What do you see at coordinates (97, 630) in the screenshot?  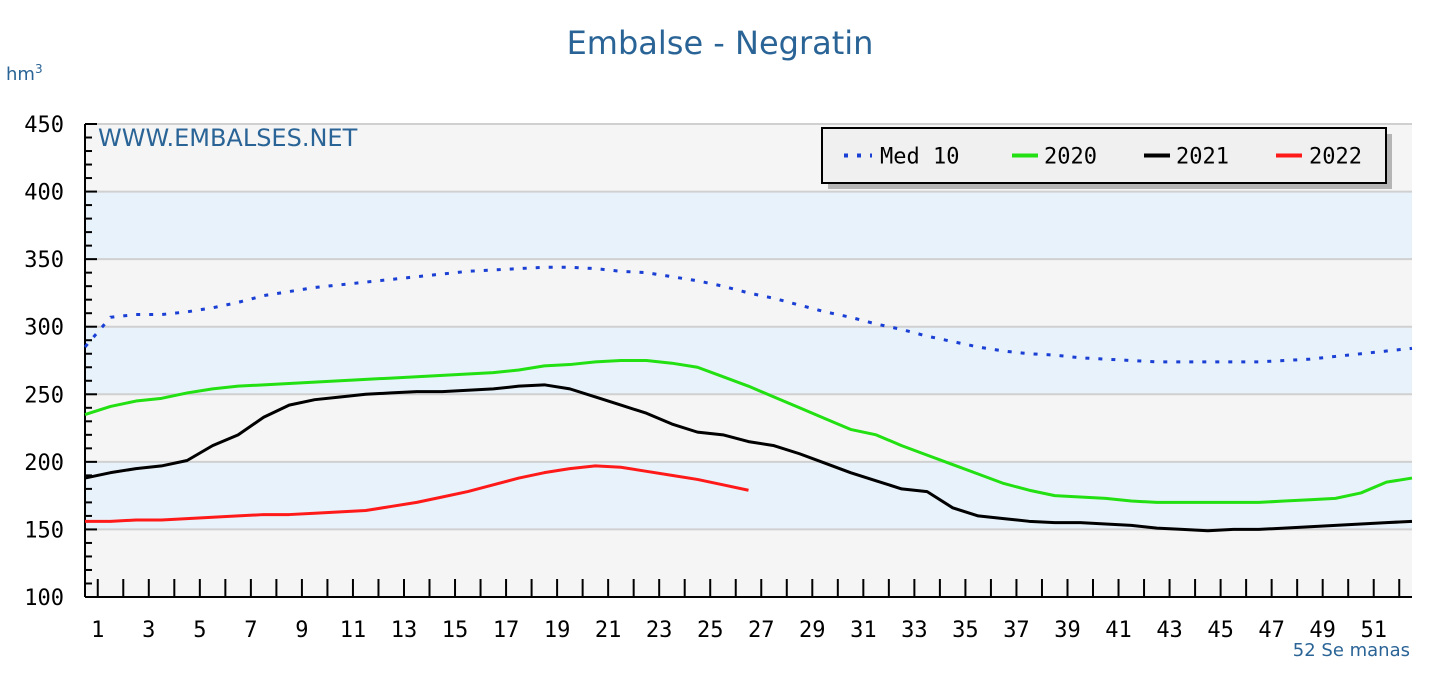 I see `x-tick-label-1: 1` at bounding box center [97, 630].